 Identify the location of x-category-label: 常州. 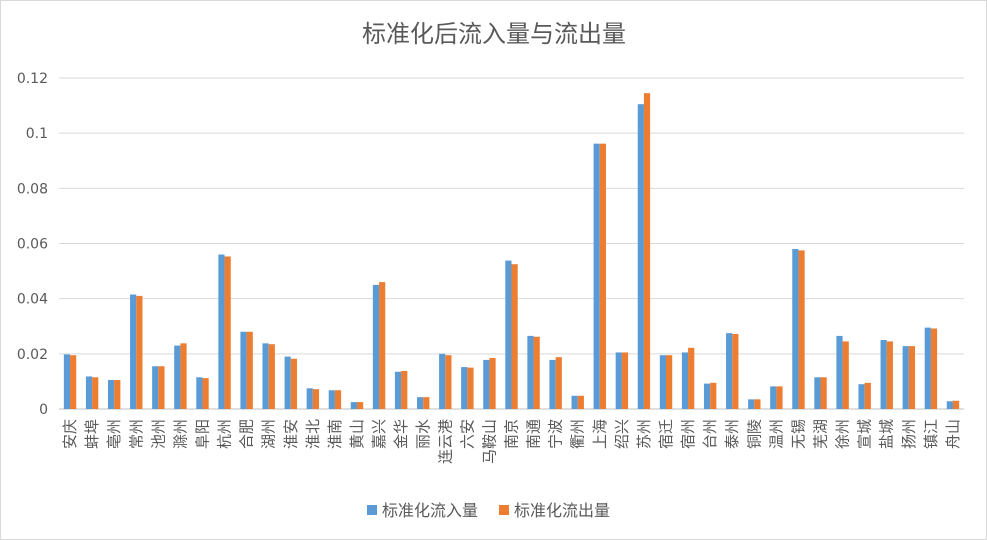
(136, 434).